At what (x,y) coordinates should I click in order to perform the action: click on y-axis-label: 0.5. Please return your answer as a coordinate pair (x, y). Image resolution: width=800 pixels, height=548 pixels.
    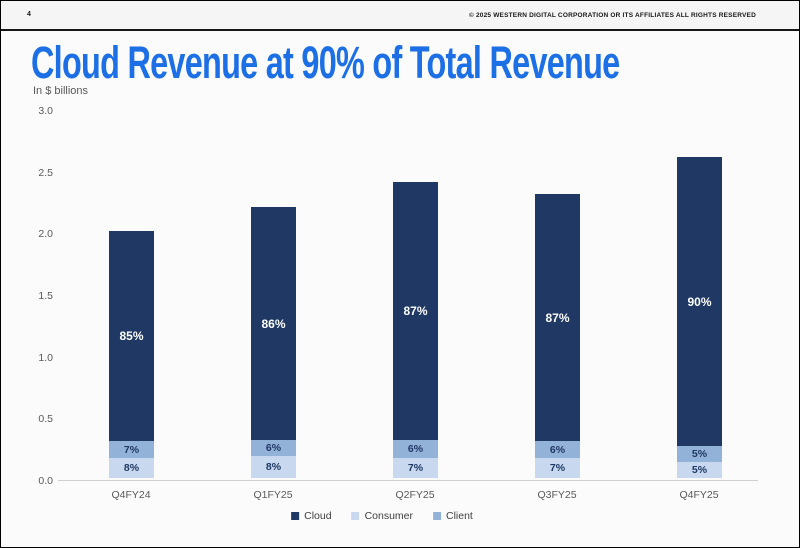
    Looking at the image, I should click on (45, 419).